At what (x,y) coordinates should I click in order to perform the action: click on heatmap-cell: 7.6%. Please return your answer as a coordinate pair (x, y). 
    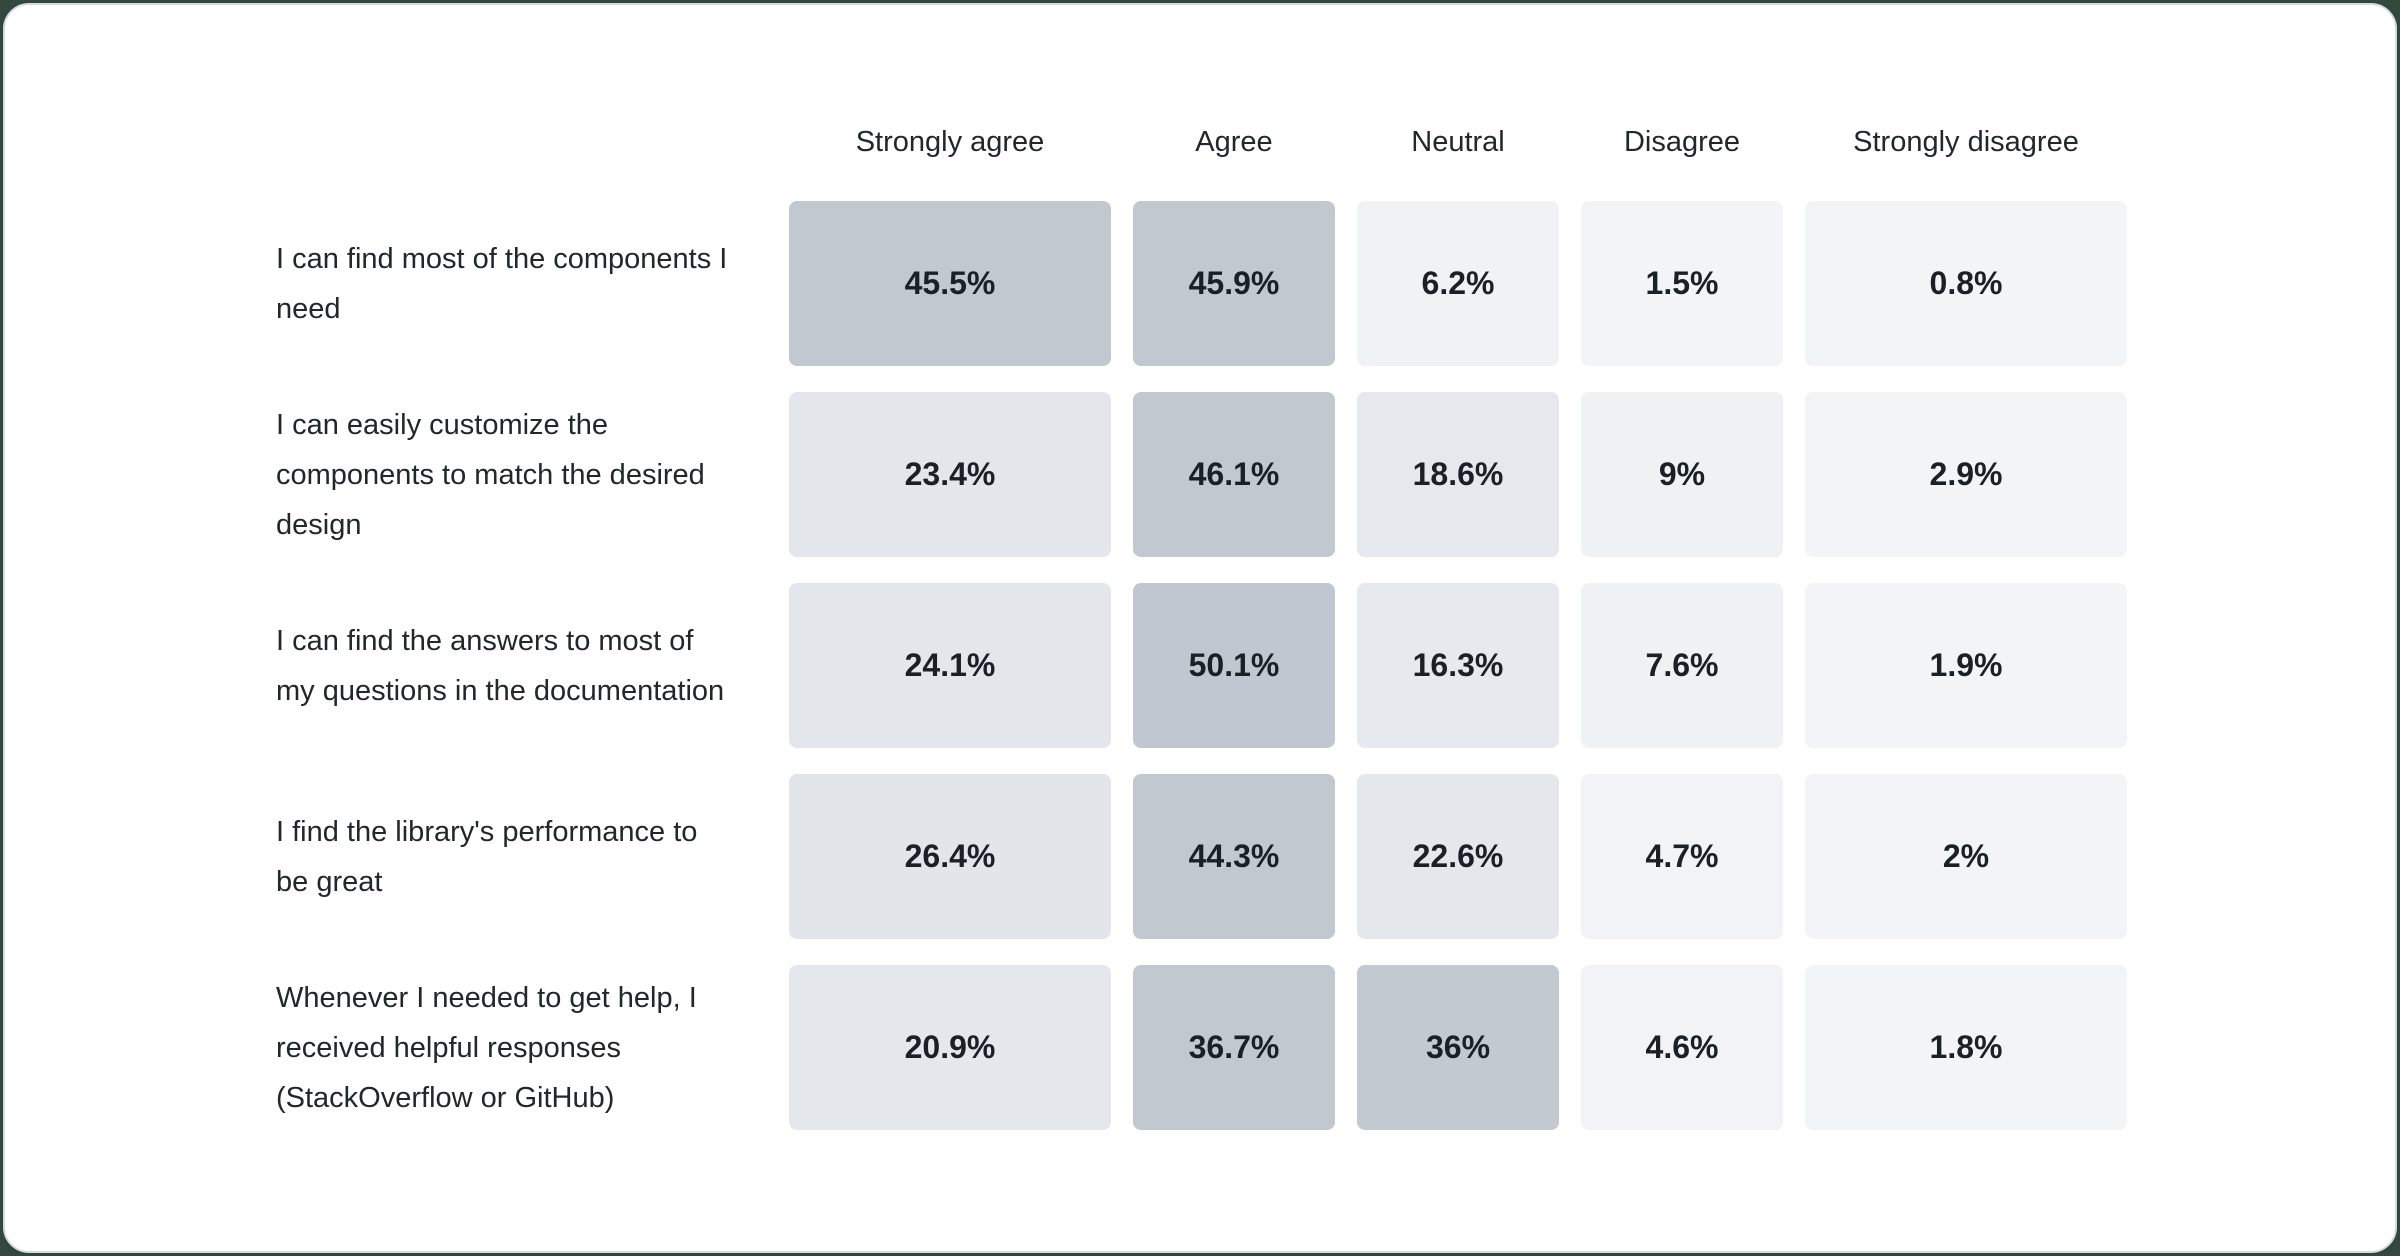
    Looking at the image, I should click on (1682, 665).